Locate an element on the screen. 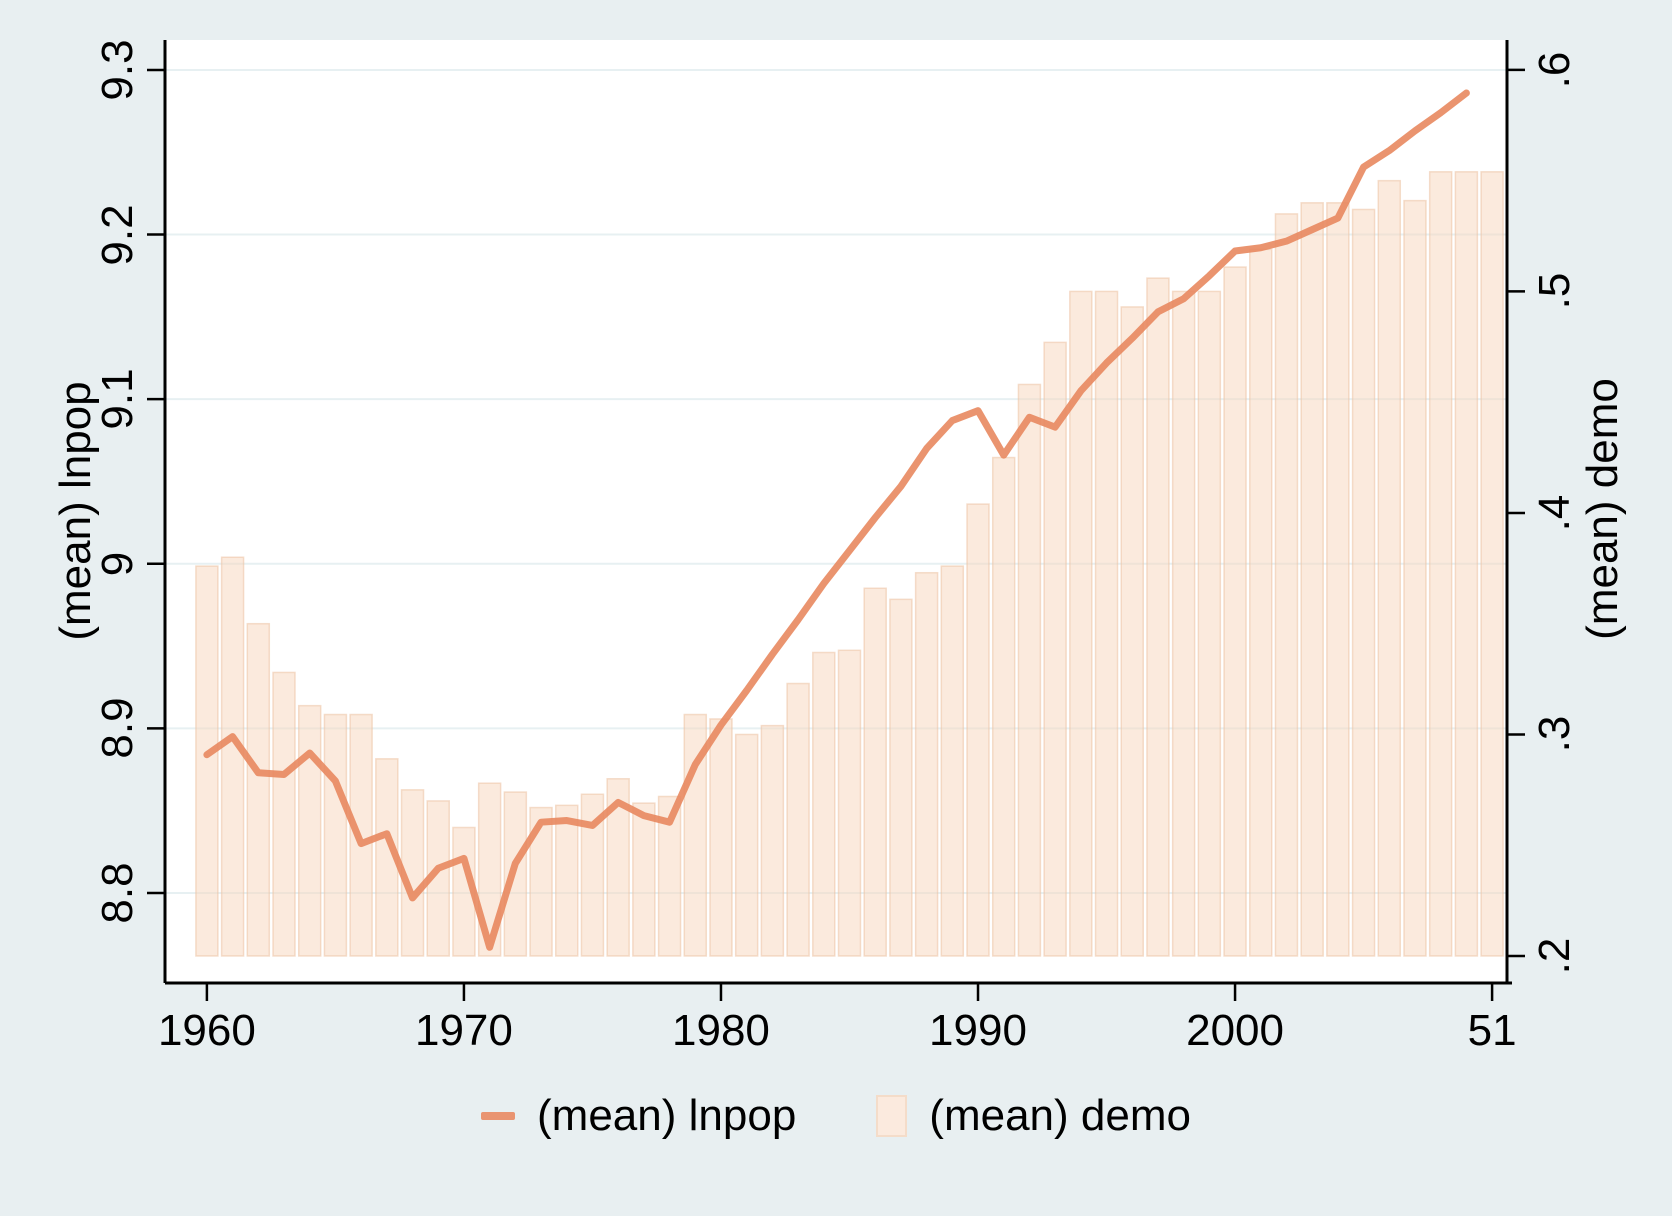 The image size is (1672, 1216). bar-1998 is located at coordinates (1183, 623).